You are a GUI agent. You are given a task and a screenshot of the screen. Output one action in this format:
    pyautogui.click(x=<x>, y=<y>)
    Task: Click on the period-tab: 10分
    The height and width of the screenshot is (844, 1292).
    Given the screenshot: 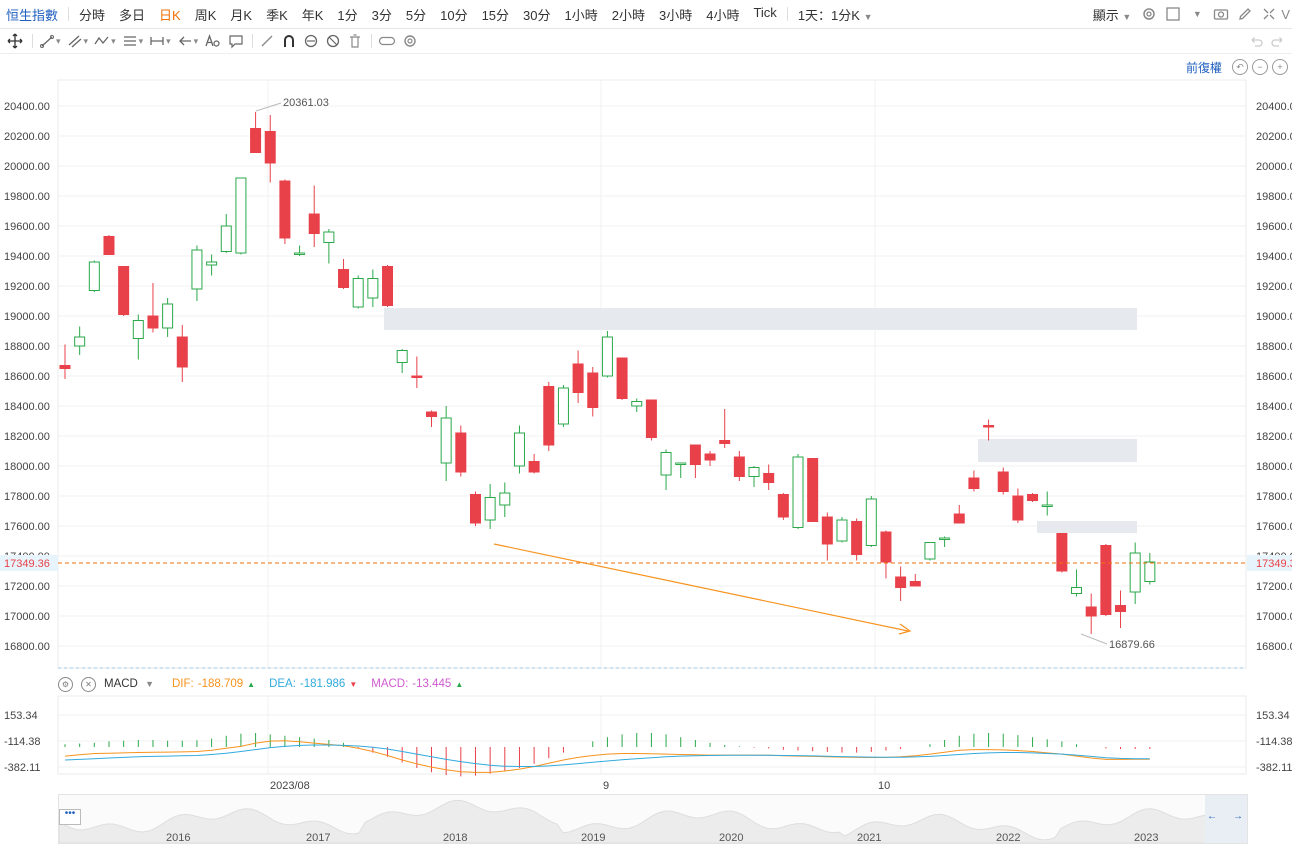 What is the action you would take?
    pyautogui.click(x=454, y=15)
    